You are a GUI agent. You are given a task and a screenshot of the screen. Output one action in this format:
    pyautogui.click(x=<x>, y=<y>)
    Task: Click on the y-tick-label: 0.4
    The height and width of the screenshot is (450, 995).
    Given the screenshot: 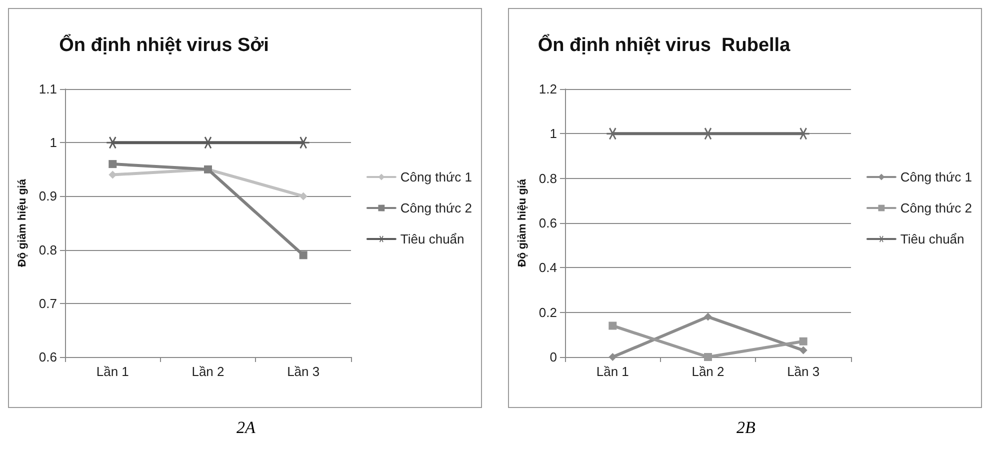 What is the action you would take?
    pyautogui.click(x=547, y=268)
    